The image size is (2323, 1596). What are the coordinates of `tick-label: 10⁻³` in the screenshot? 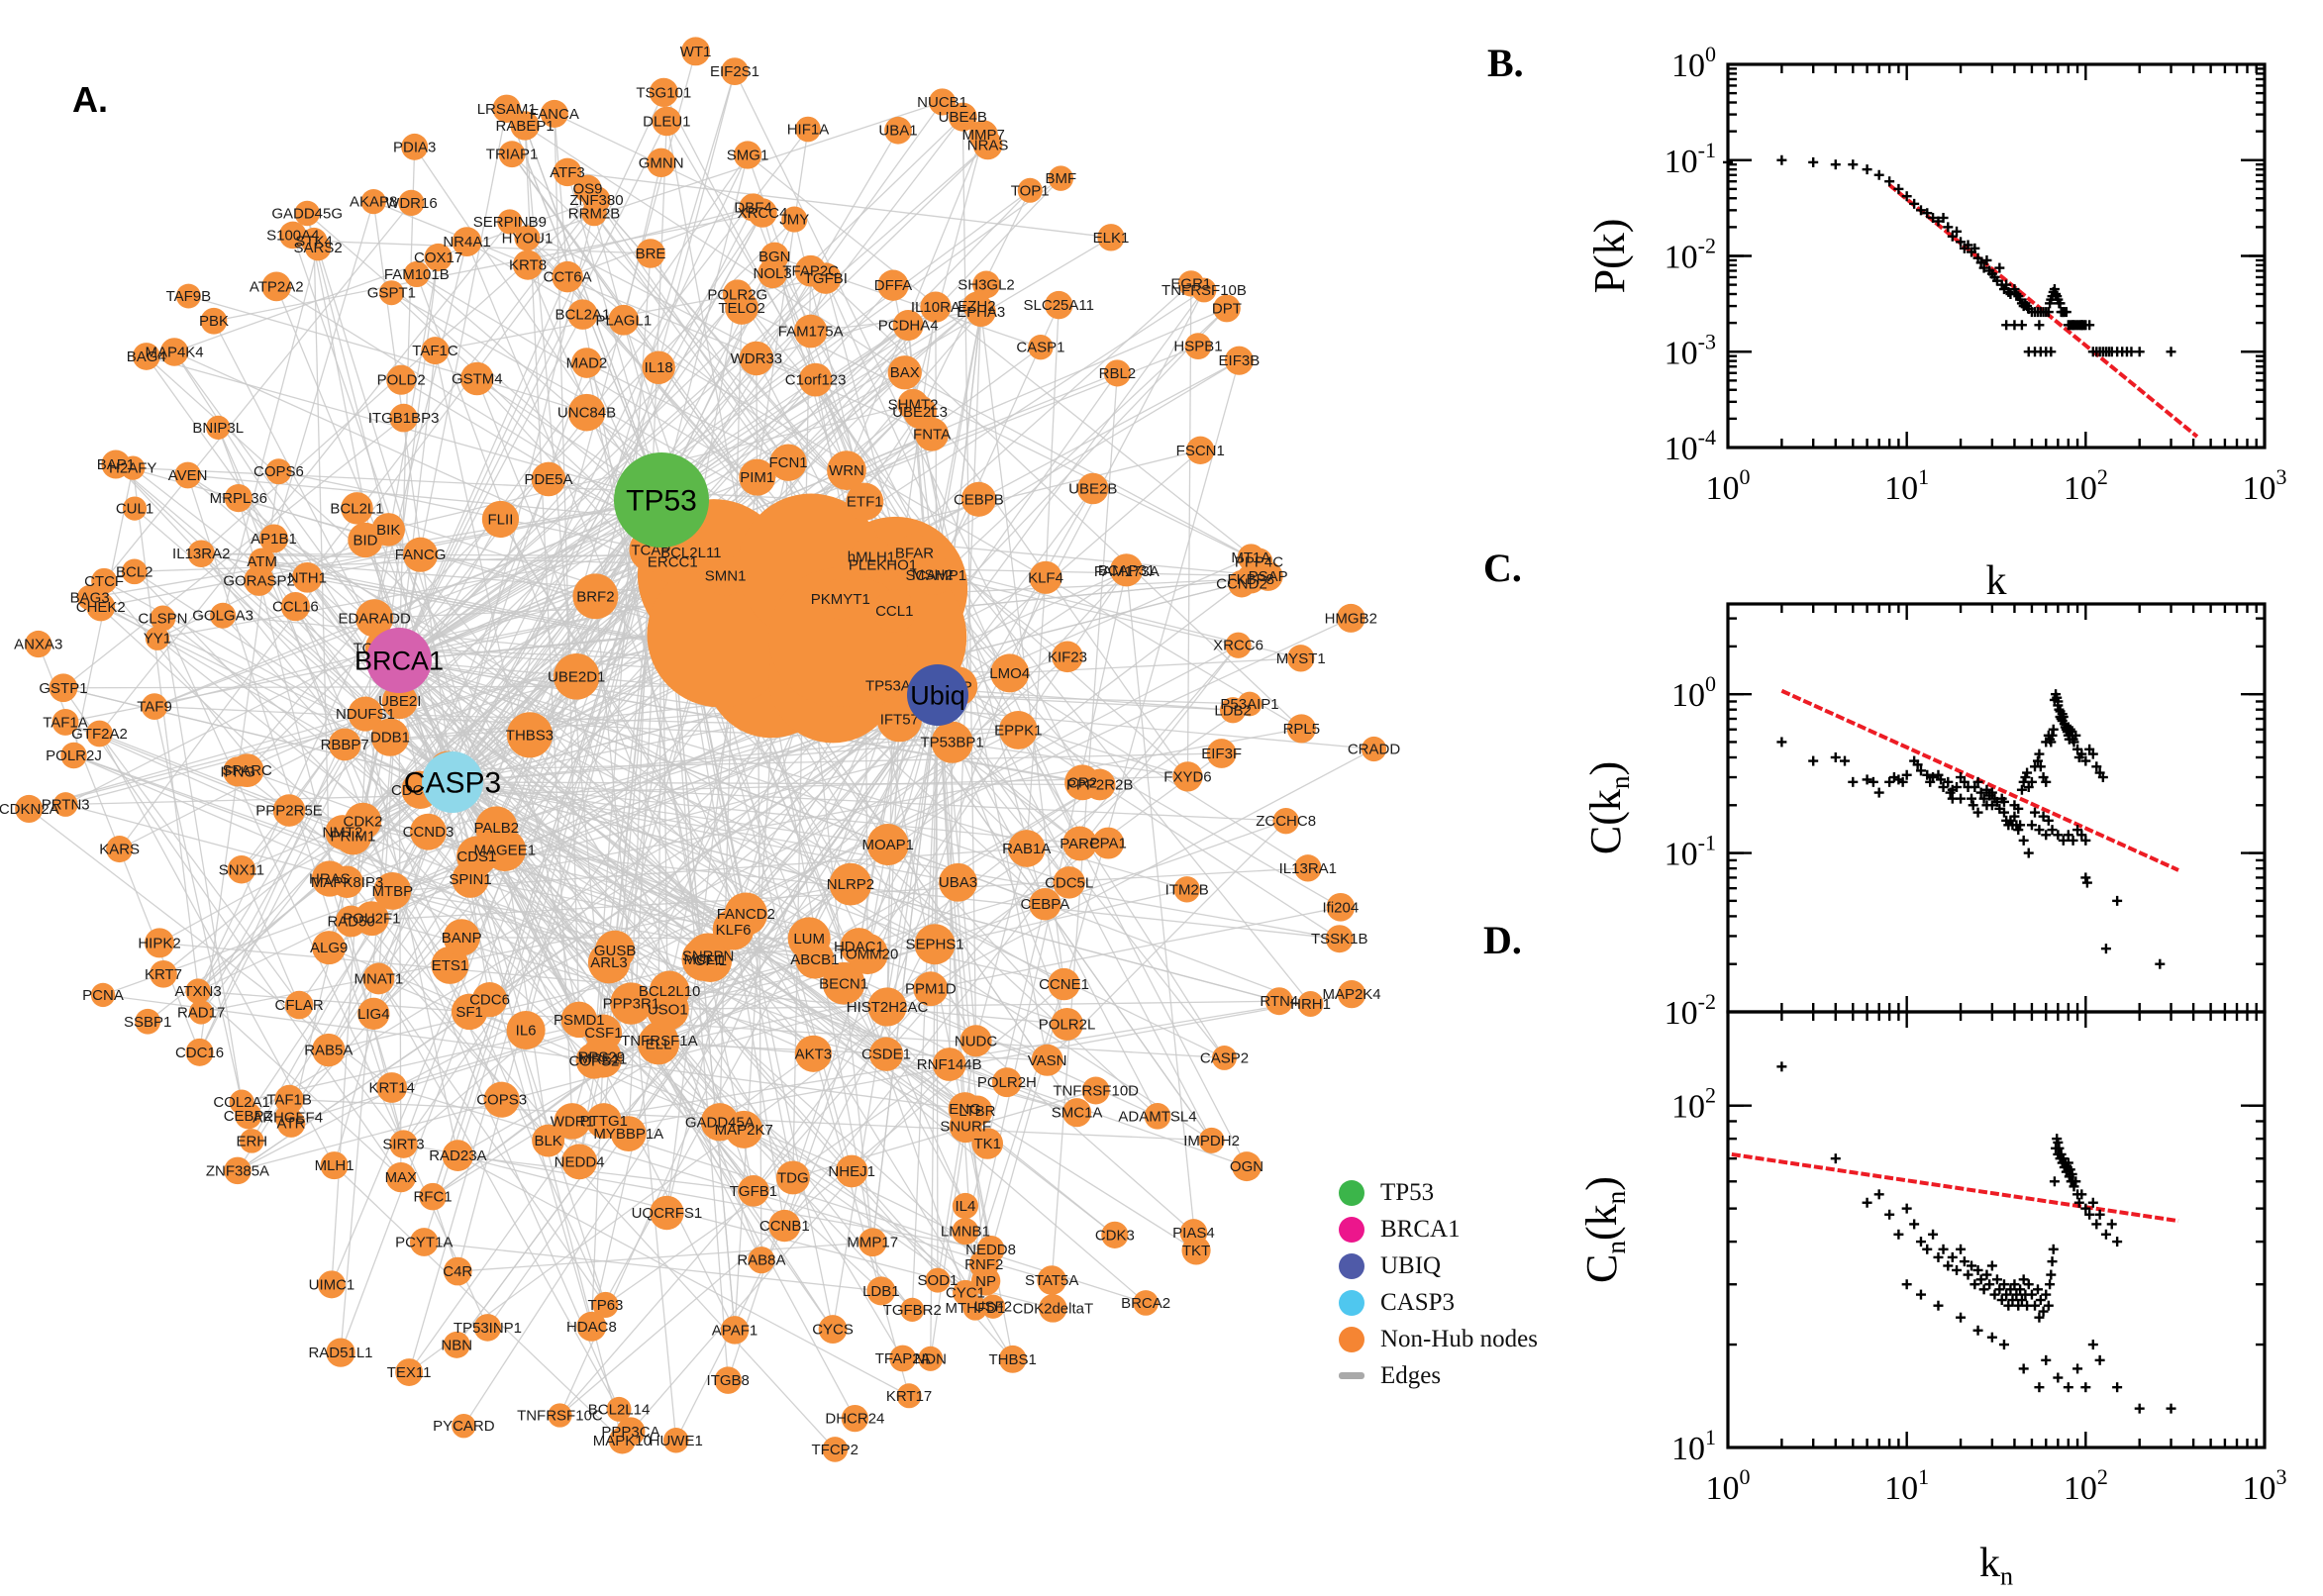 It's located at (1690, 350).